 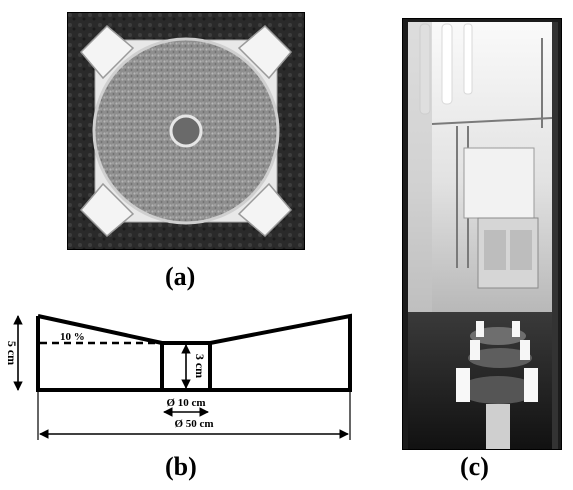 I want to click on panel-label-c: (c), so click(x=474, y=466).